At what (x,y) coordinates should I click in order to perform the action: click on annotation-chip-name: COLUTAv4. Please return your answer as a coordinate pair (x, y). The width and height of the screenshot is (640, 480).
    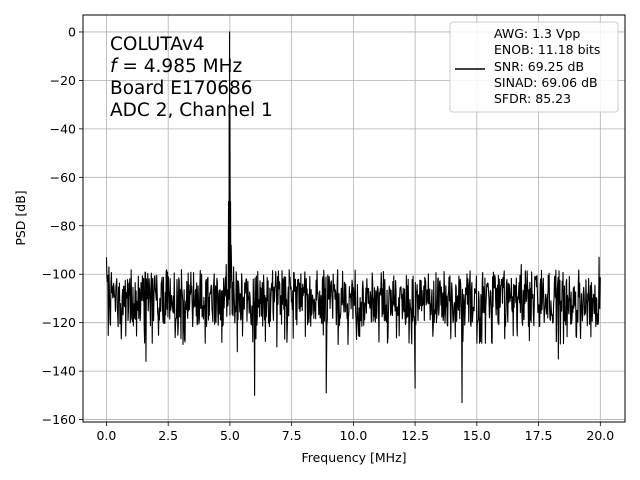
    Looking at the image, I should click on (157, 44).